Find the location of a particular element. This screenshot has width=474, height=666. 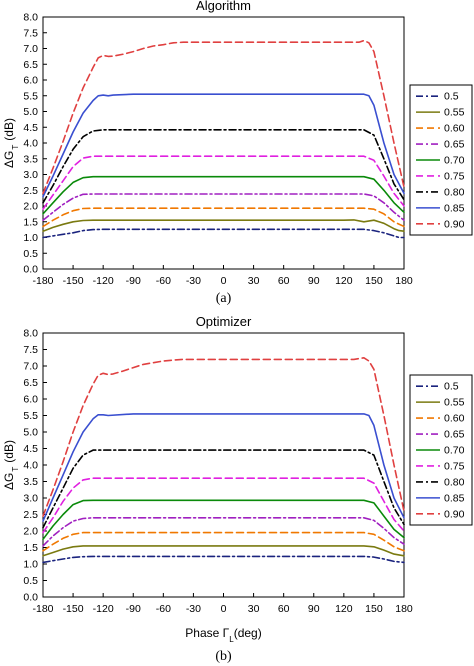

chart-title: Algorithm is located at coordinates (223, 6).